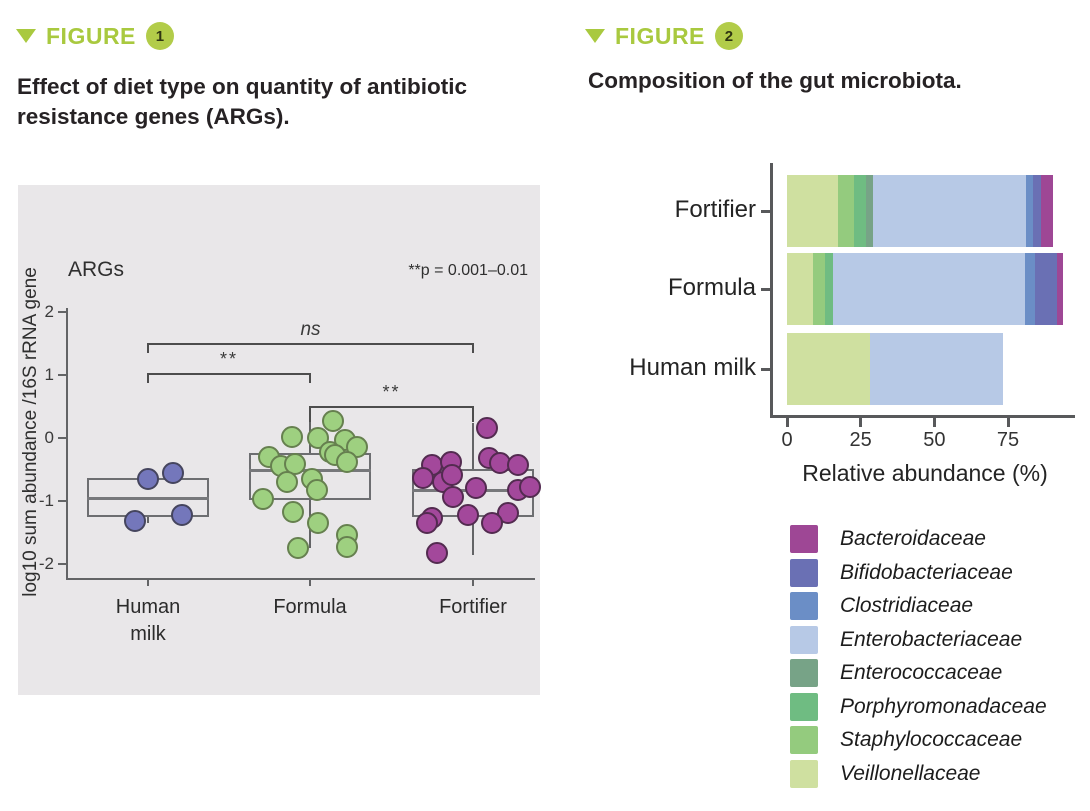 This screenshot has width=1090, height=811. What do you see at coordinates (148, 498) in the screenshot?
I see `figure1-median-line` at bounding box center [148, 498].